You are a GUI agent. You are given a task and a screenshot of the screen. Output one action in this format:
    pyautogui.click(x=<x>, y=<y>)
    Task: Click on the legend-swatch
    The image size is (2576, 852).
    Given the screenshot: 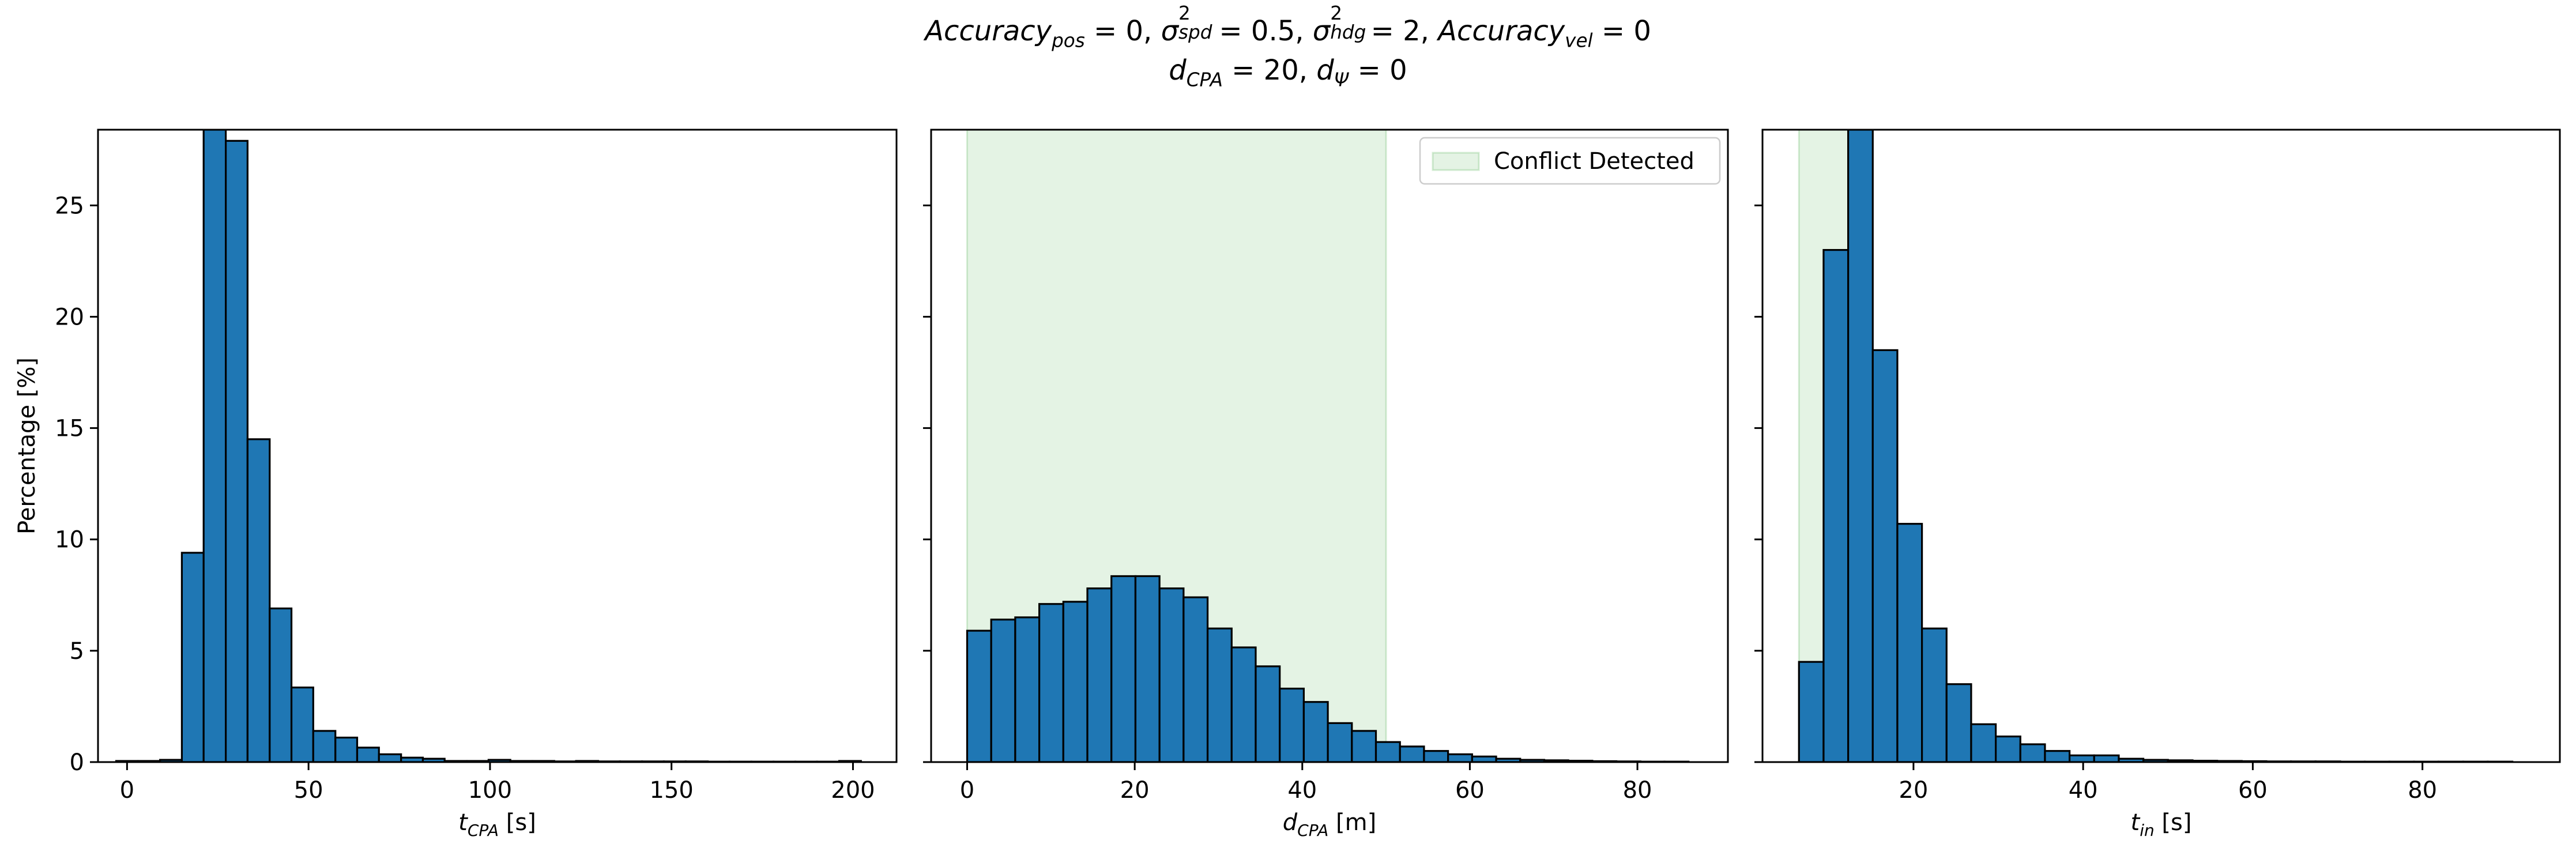 What is the action you would take?
    pyautogui.click(x=1456, y=161)
    